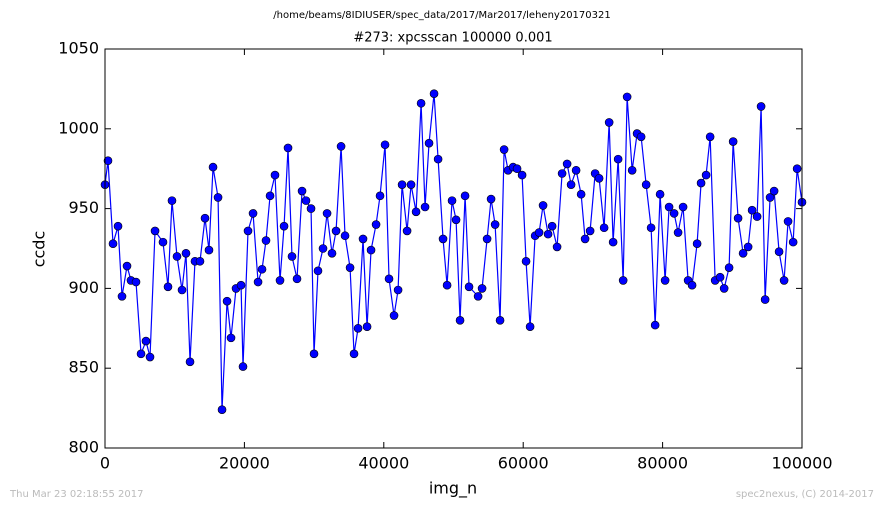  Describe the element at coordinates (83, 367) in the screenshot. I see `y-tick-label: 850` at that location.